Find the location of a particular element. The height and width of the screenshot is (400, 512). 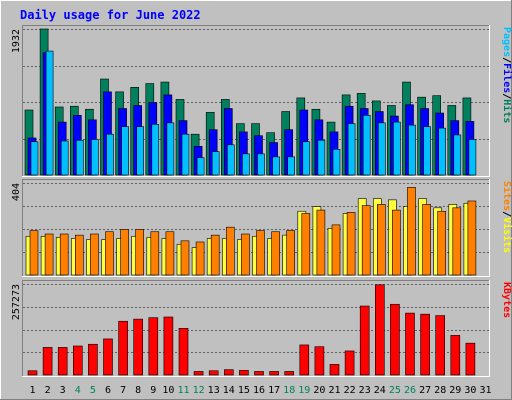

day-label: 26 is located at coordinates (410, 390).